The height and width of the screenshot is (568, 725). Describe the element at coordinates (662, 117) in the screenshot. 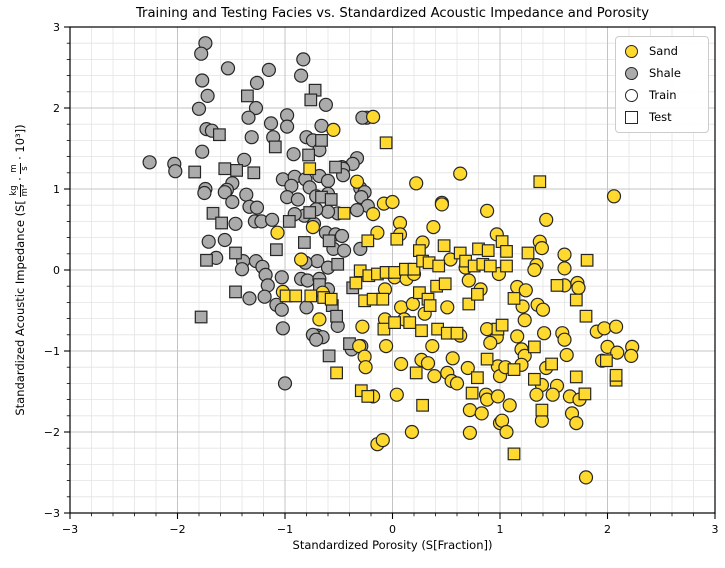

I see `legend-item-test: Test` at that location.